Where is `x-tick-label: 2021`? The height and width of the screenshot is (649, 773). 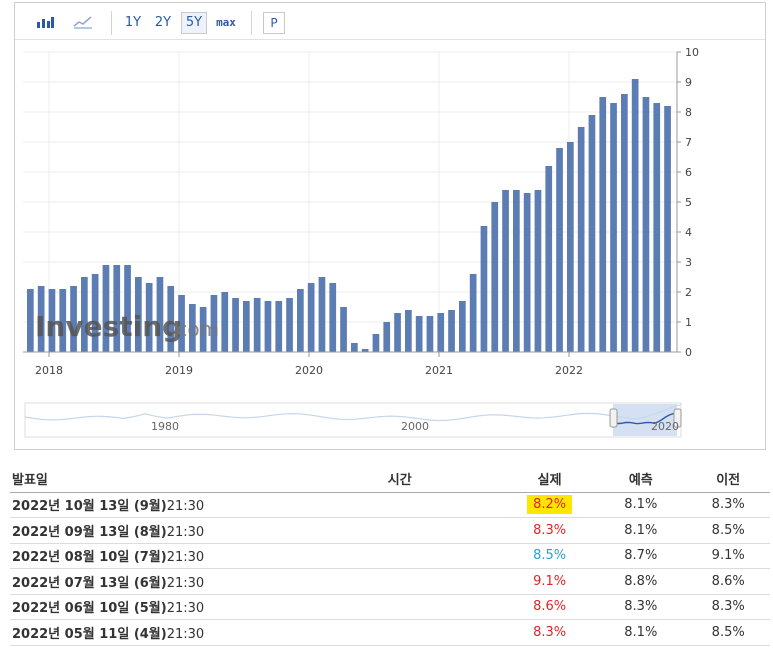
x-tick-label: 2021 is located at coordinates (439, 370).